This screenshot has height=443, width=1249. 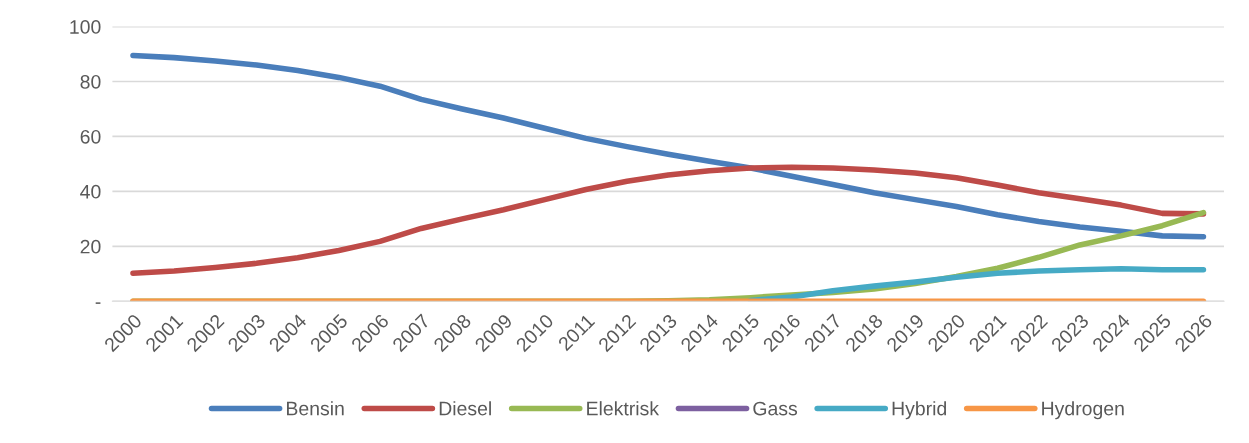 What do you see at coordinates (85, 27) in the screenshot?
I see `y-tick-label: 100` at bounding box center [85, 27].